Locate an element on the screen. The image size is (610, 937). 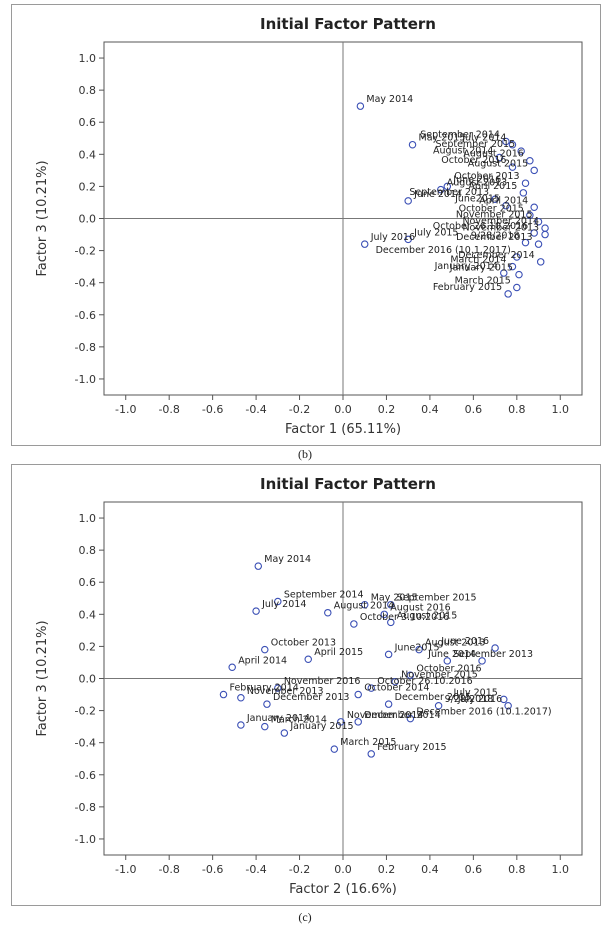
point-label-c: August 2014 is located at coordinates (364, 606).